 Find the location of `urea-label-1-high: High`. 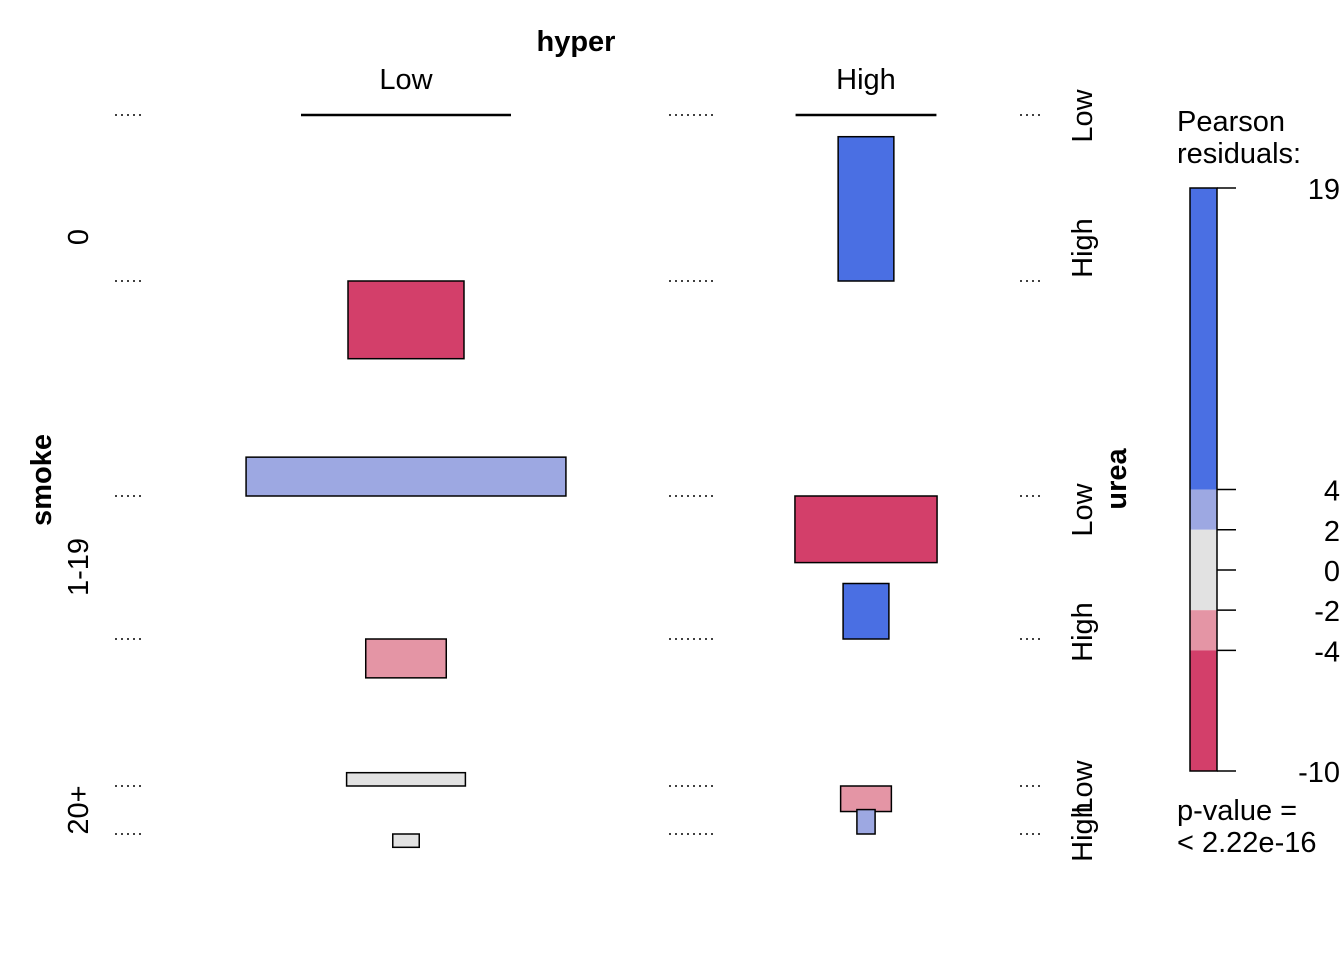

urea-label-1-high: High is located at coordinates (1083, 632).